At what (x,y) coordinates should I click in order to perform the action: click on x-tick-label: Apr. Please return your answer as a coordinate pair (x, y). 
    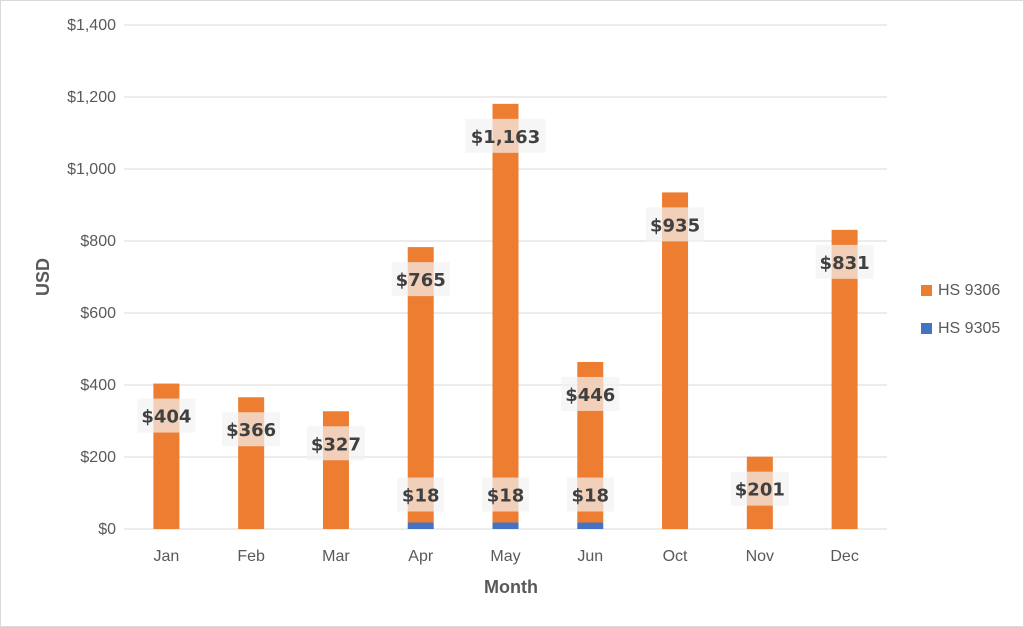
    Looking at the image, I should click on (421, 556).